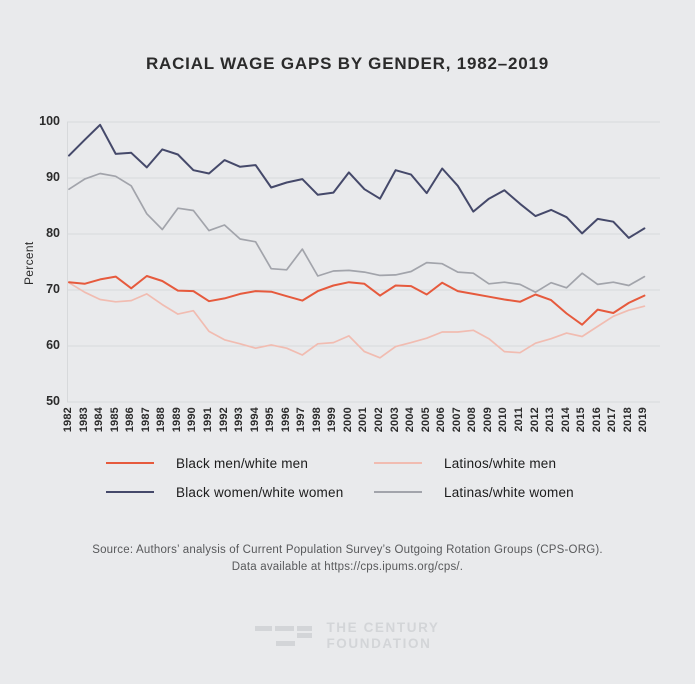 The width and height of the screenshot is (695, 684). What do you see at coordinates (509, 492) in the screenshot?
I see `legend-label-latinas: Latinas/white women` at bounding box center [509, 492].